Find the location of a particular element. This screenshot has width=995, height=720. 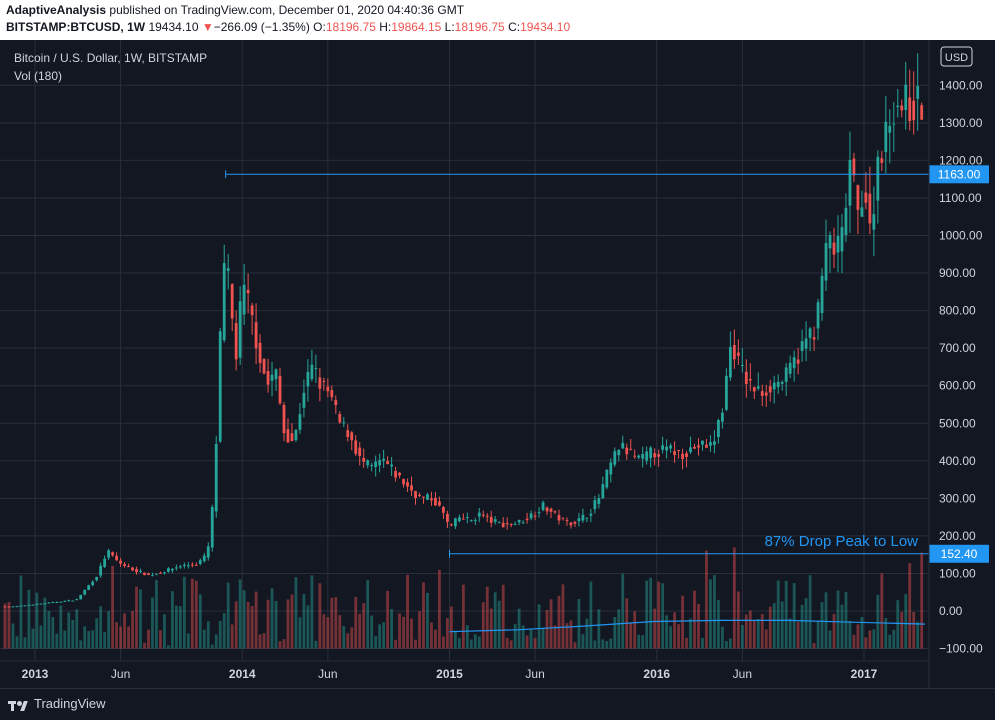

author-name: AdaptiveAnalysis is located at coordinates (56, 10).